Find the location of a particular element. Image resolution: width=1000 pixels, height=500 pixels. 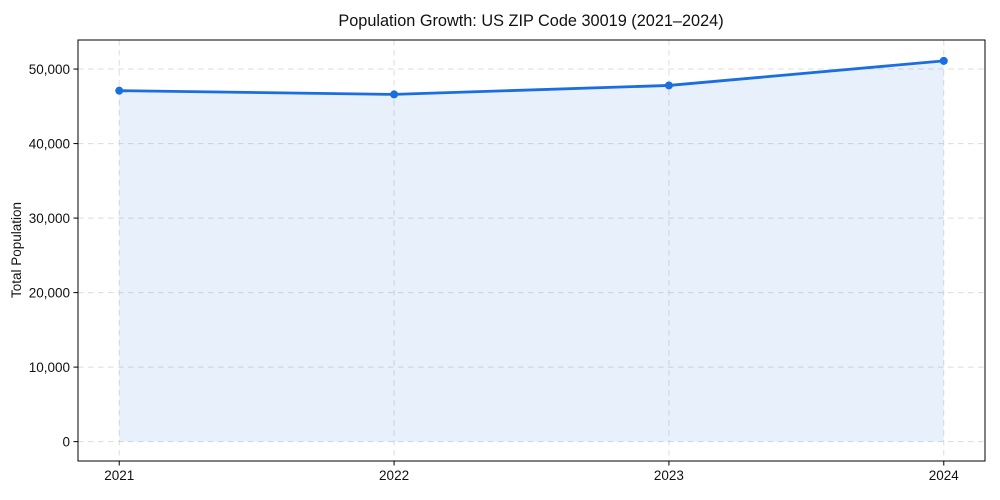

y-tick-label: 20,000 is located at coordinates (49, 292).